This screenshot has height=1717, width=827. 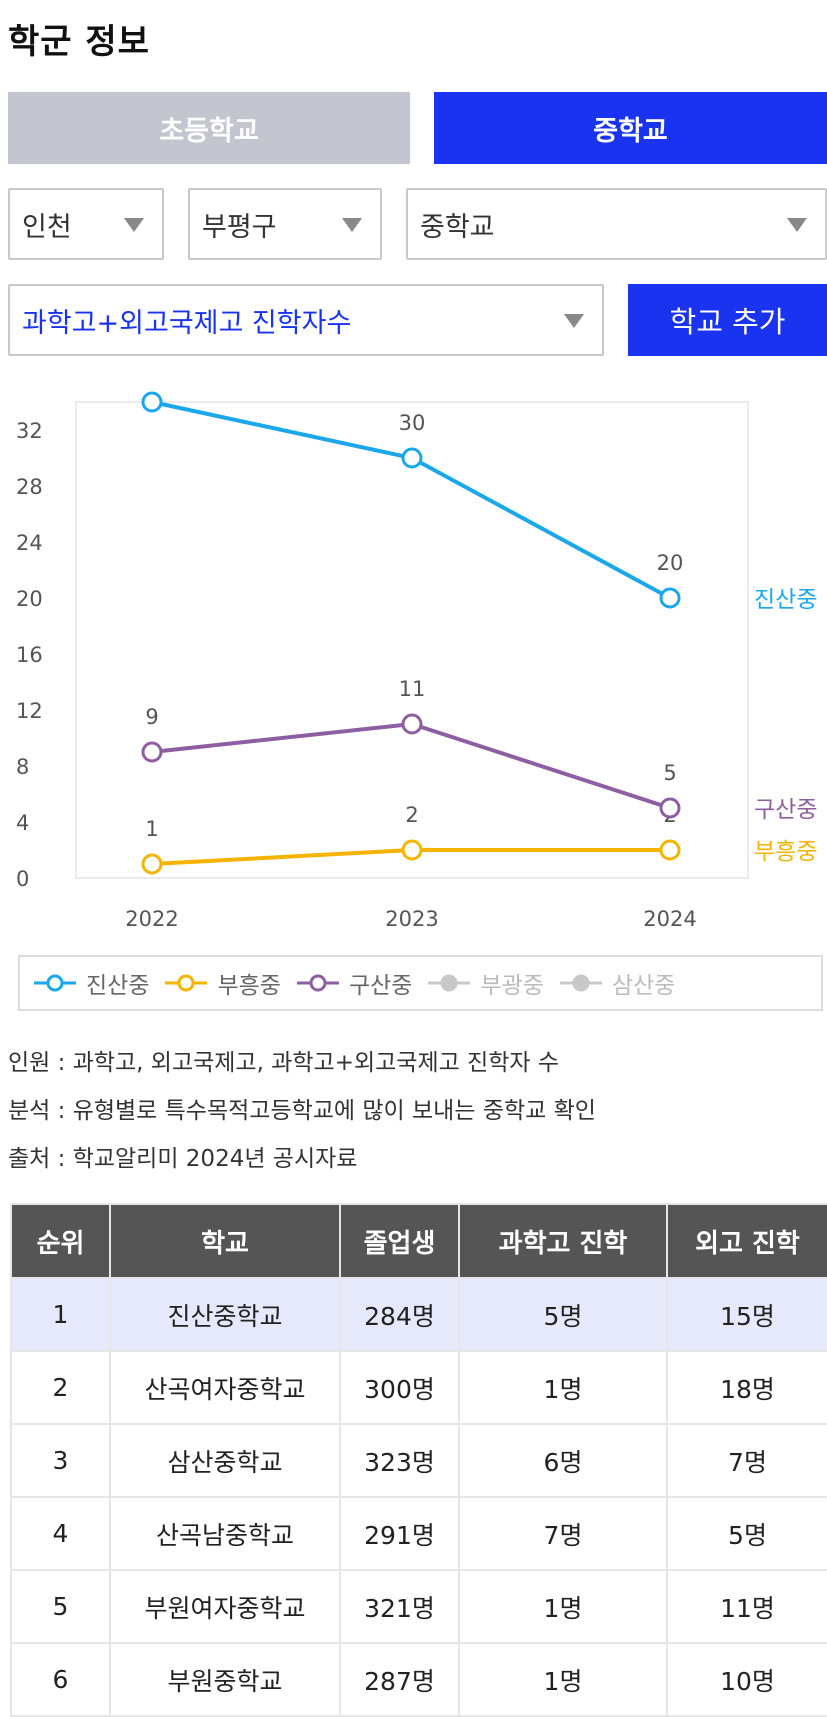 What do you see at coordinates (60, 1387) in the screenshot?
I see `cell-rank: 2` at bounding box center [60, 1387].